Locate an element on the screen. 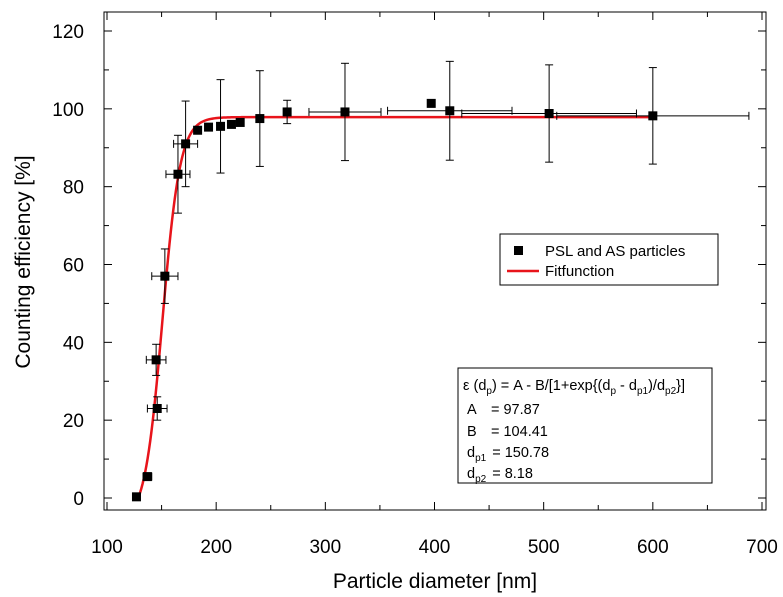 This screenshot has height=597, width=783. legend: PSL and AS particles Fitfunction is located at coordinates (609, 259).